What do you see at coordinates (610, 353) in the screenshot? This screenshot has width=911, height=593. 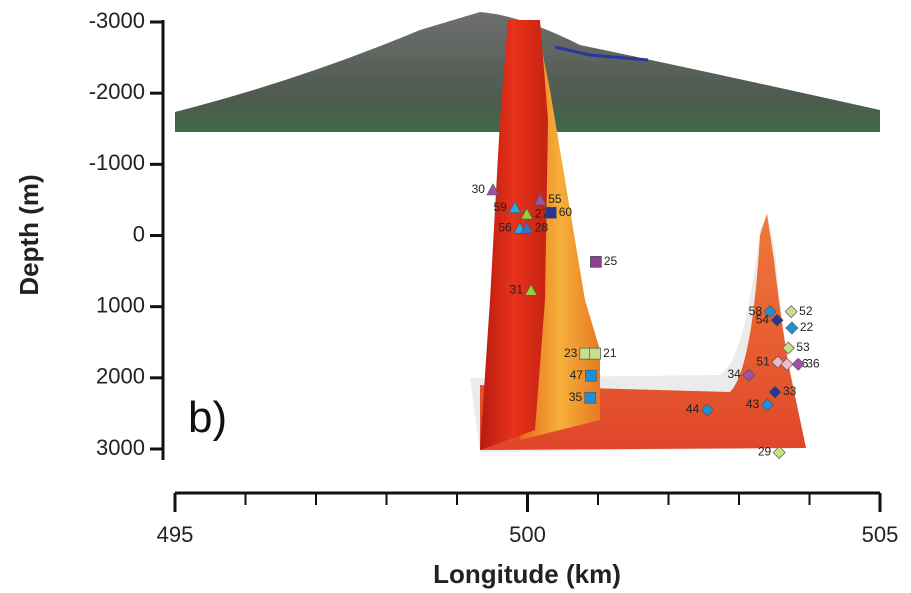 I see `point-label: 21` at bounding box center [610, 353].